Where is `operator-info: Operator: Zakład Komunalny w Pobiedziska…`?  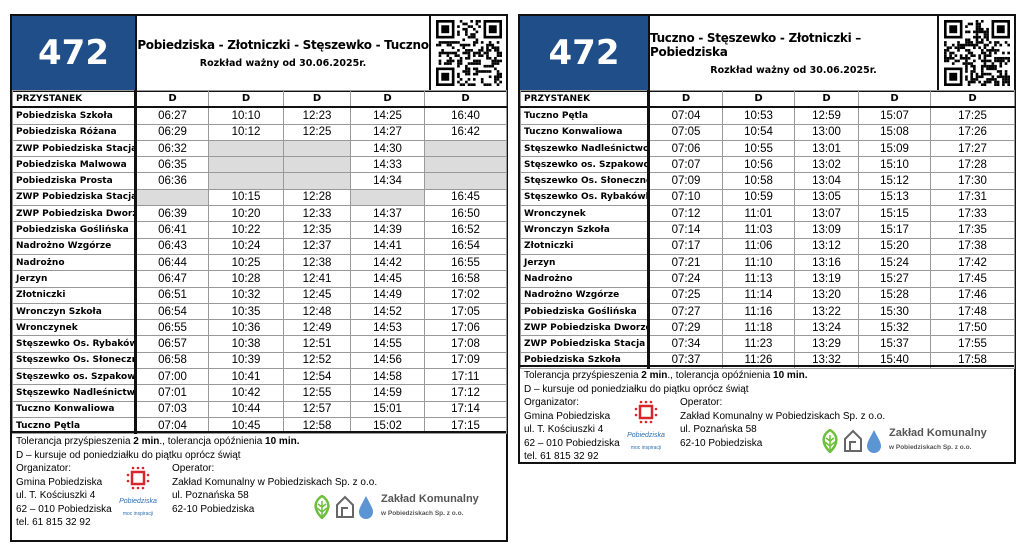 operator-info: Operator: Zakład Komunalny w Pobiedziska… is located at coordinates (275, 489).